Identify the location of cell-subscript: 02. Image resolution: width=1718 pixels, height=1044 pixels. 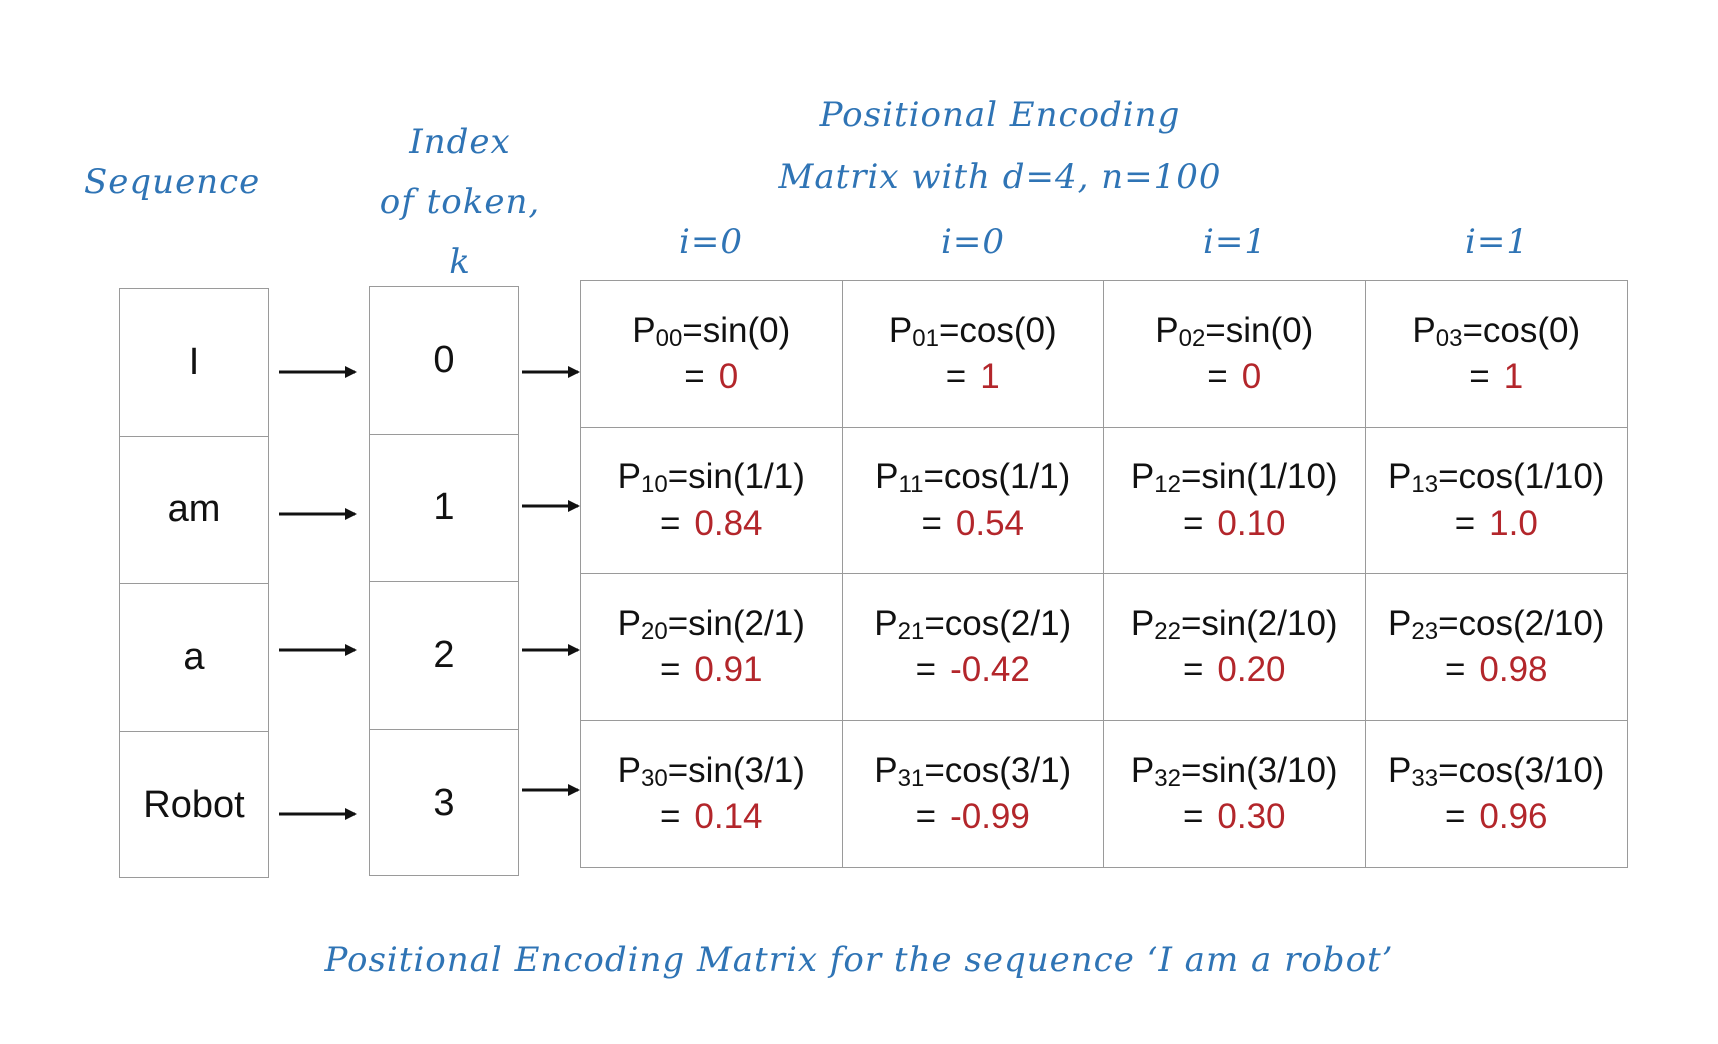
(1192, 338).